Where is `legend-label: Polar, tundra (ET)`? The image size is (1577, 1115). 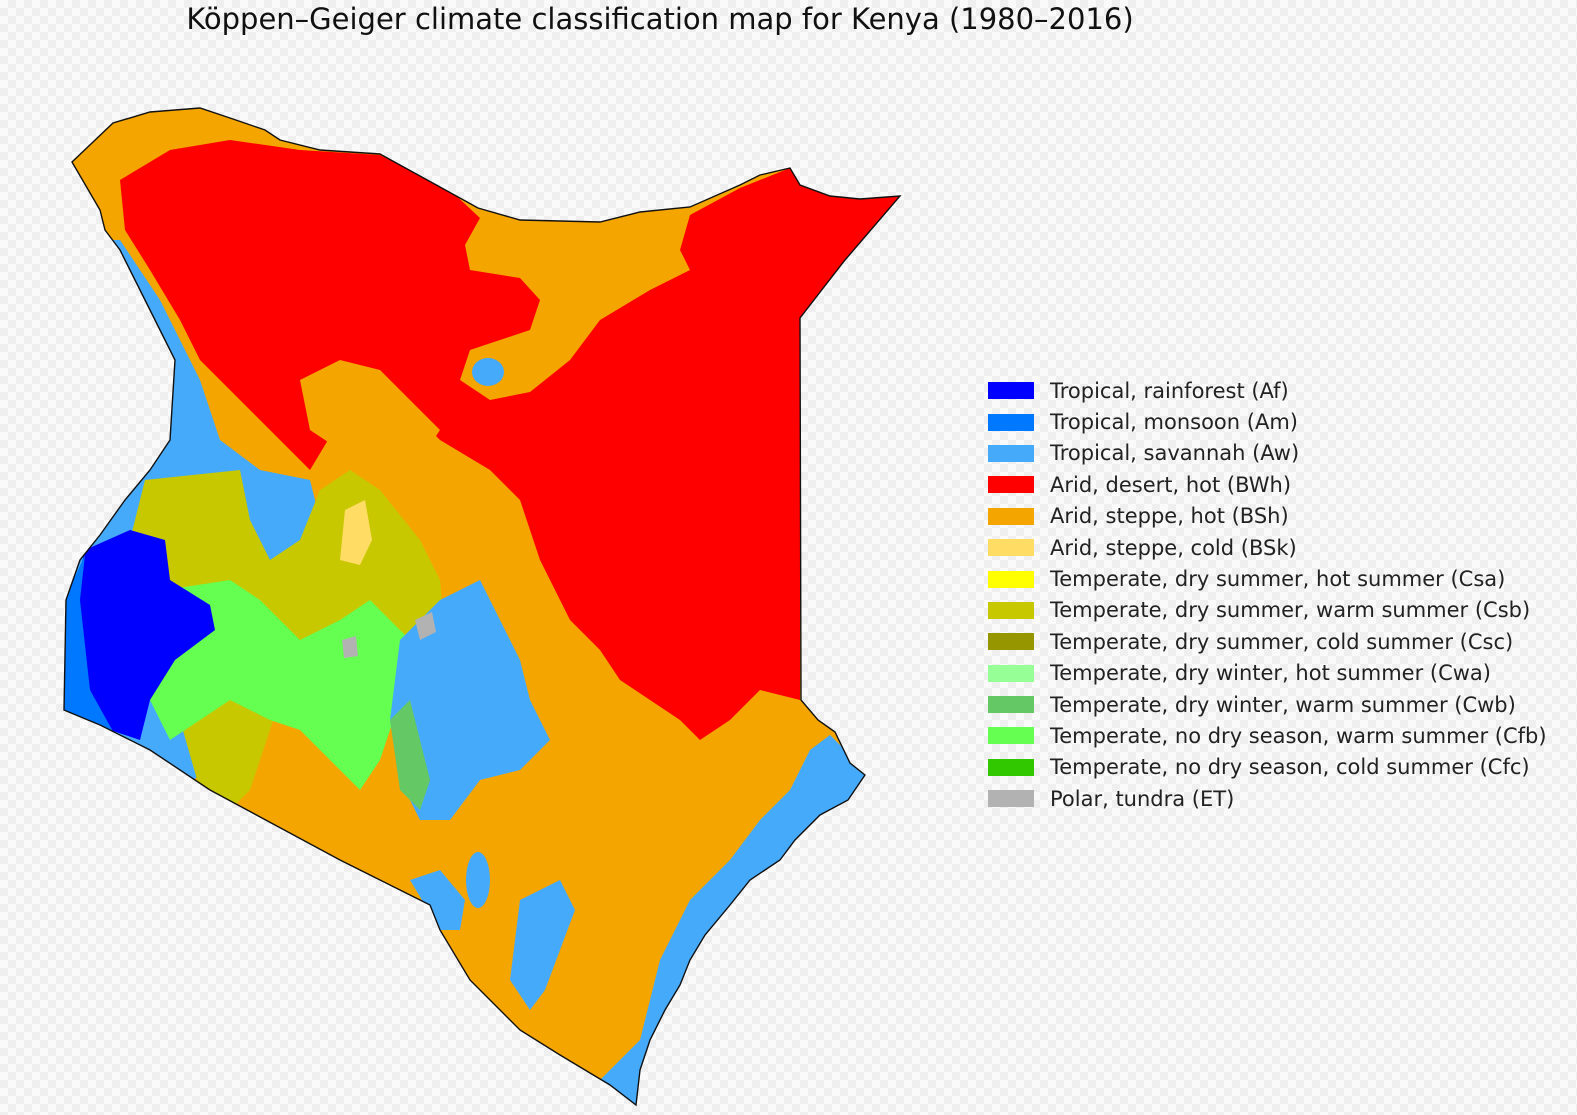 legend-label: Polar, tundra (ET) is located at coordinates (1142, 798).